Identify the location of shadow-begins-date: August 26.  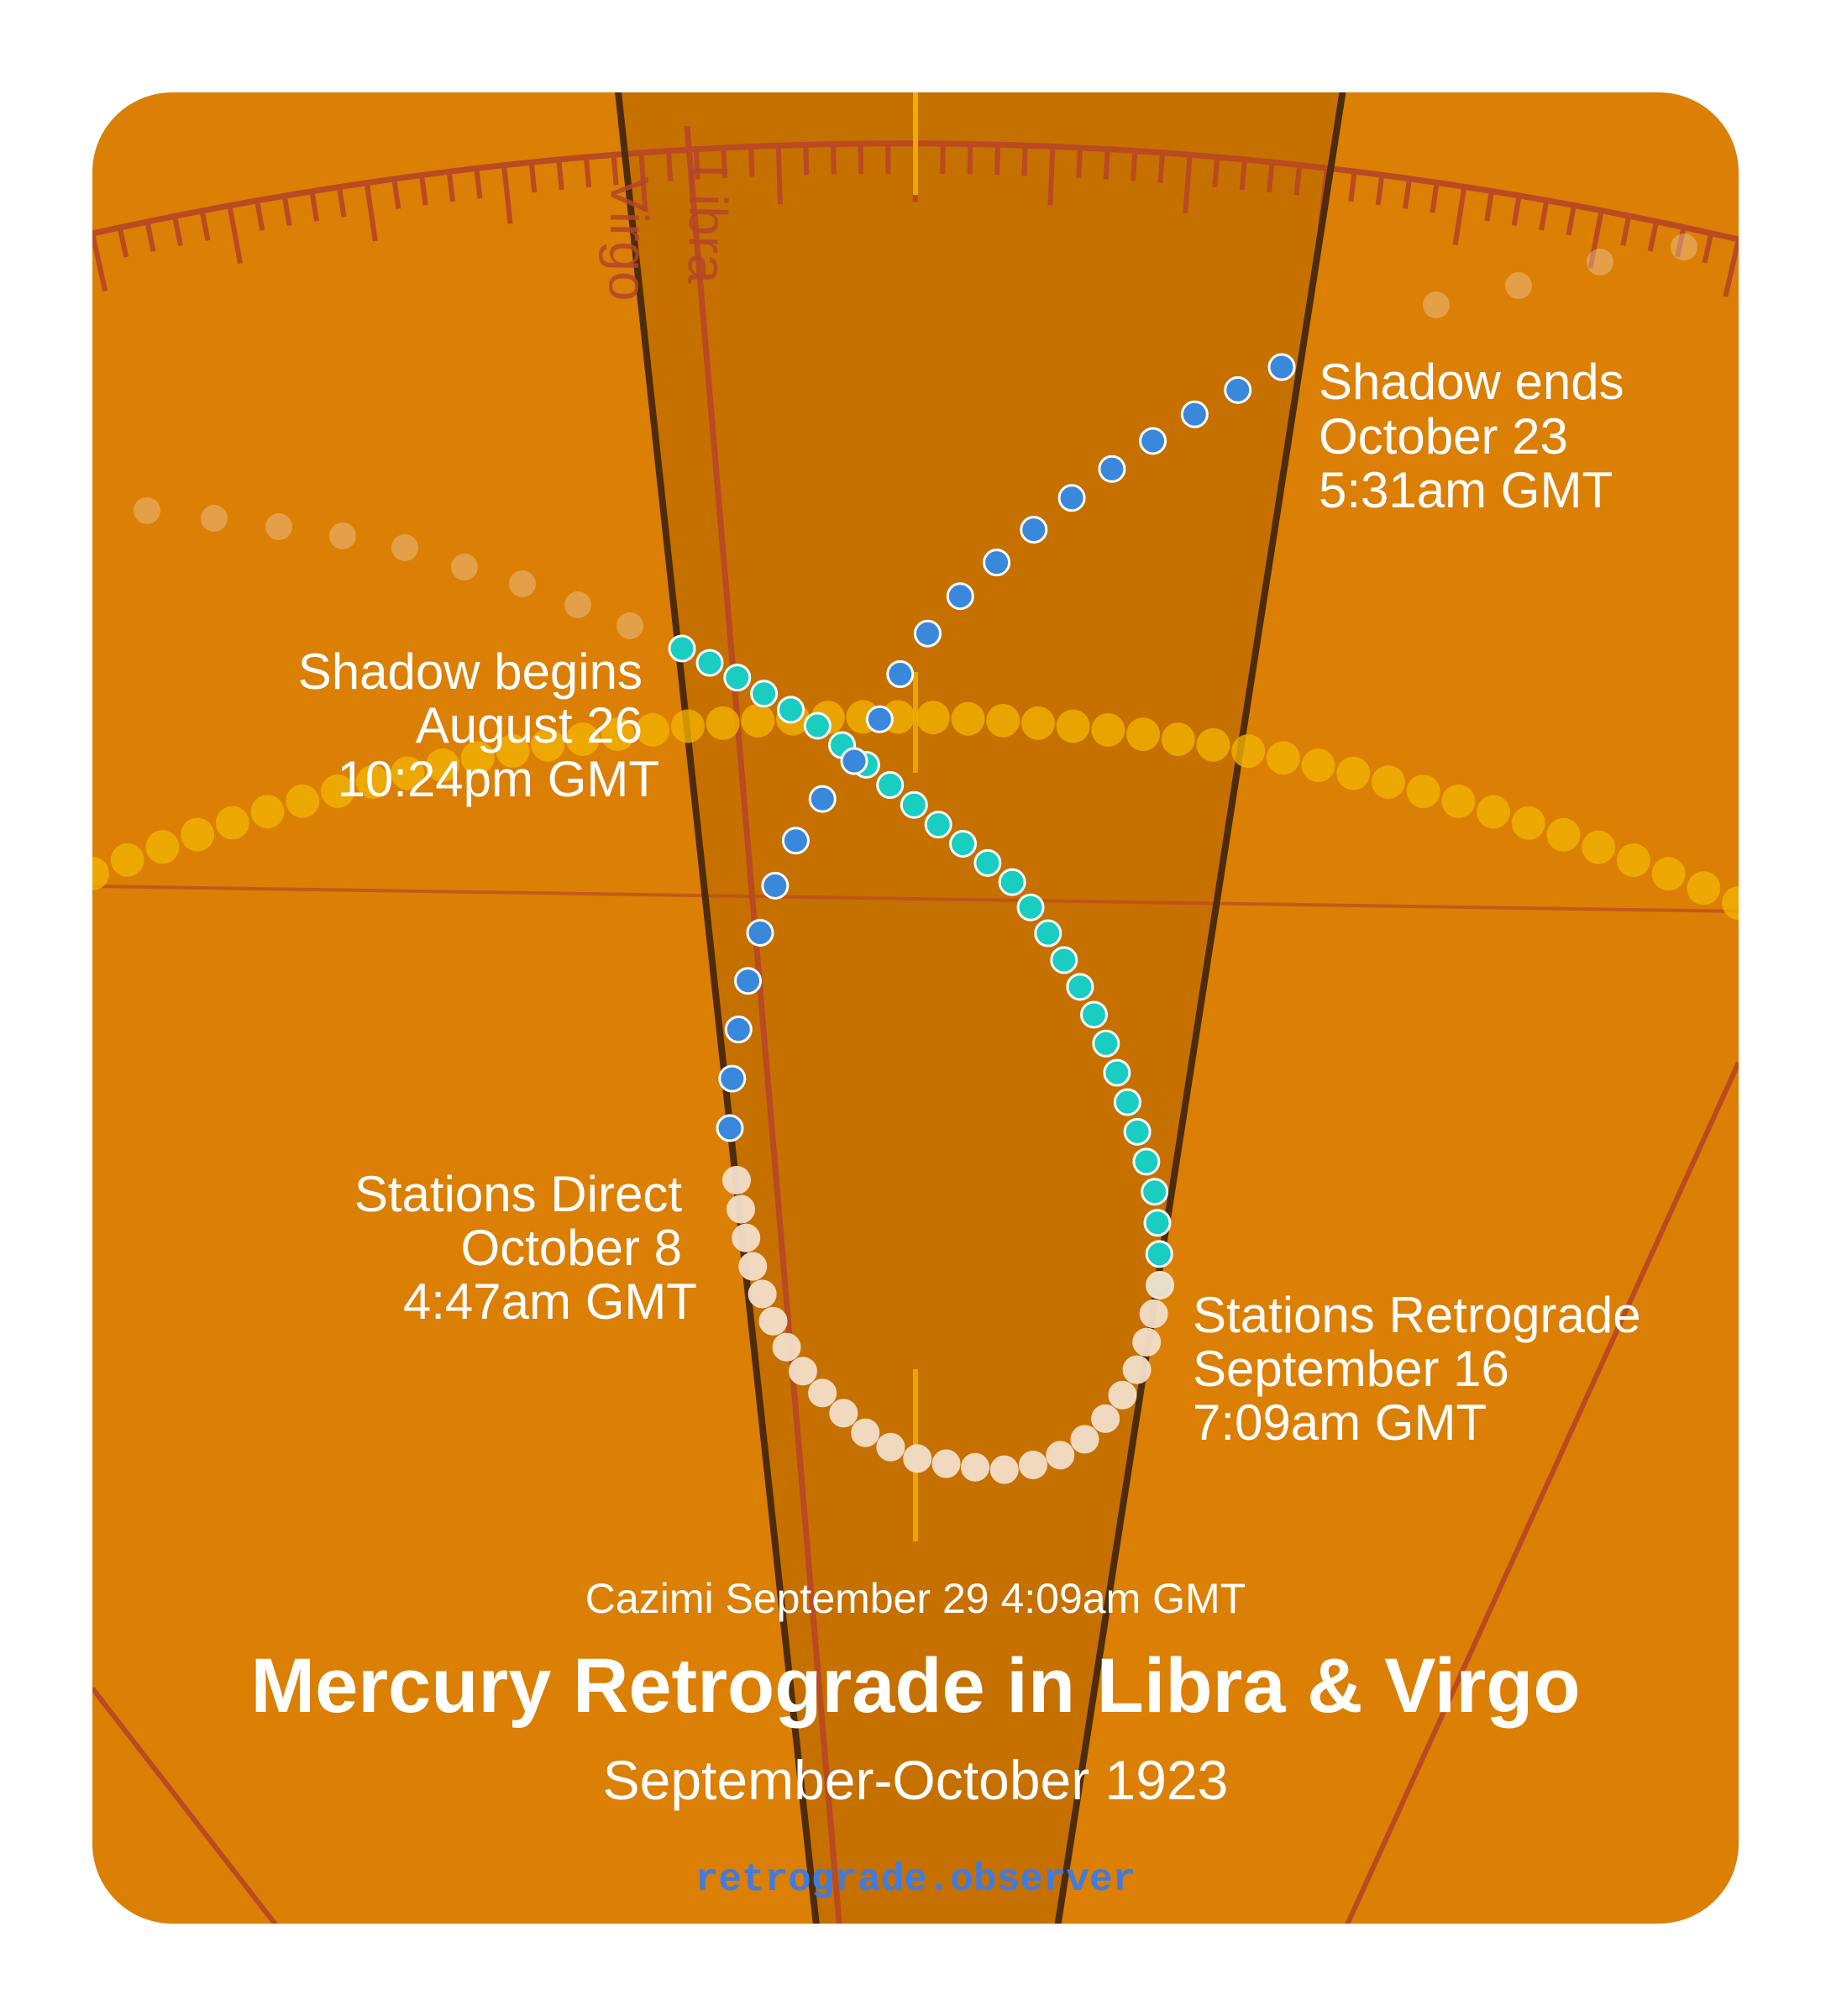
(529, 725).